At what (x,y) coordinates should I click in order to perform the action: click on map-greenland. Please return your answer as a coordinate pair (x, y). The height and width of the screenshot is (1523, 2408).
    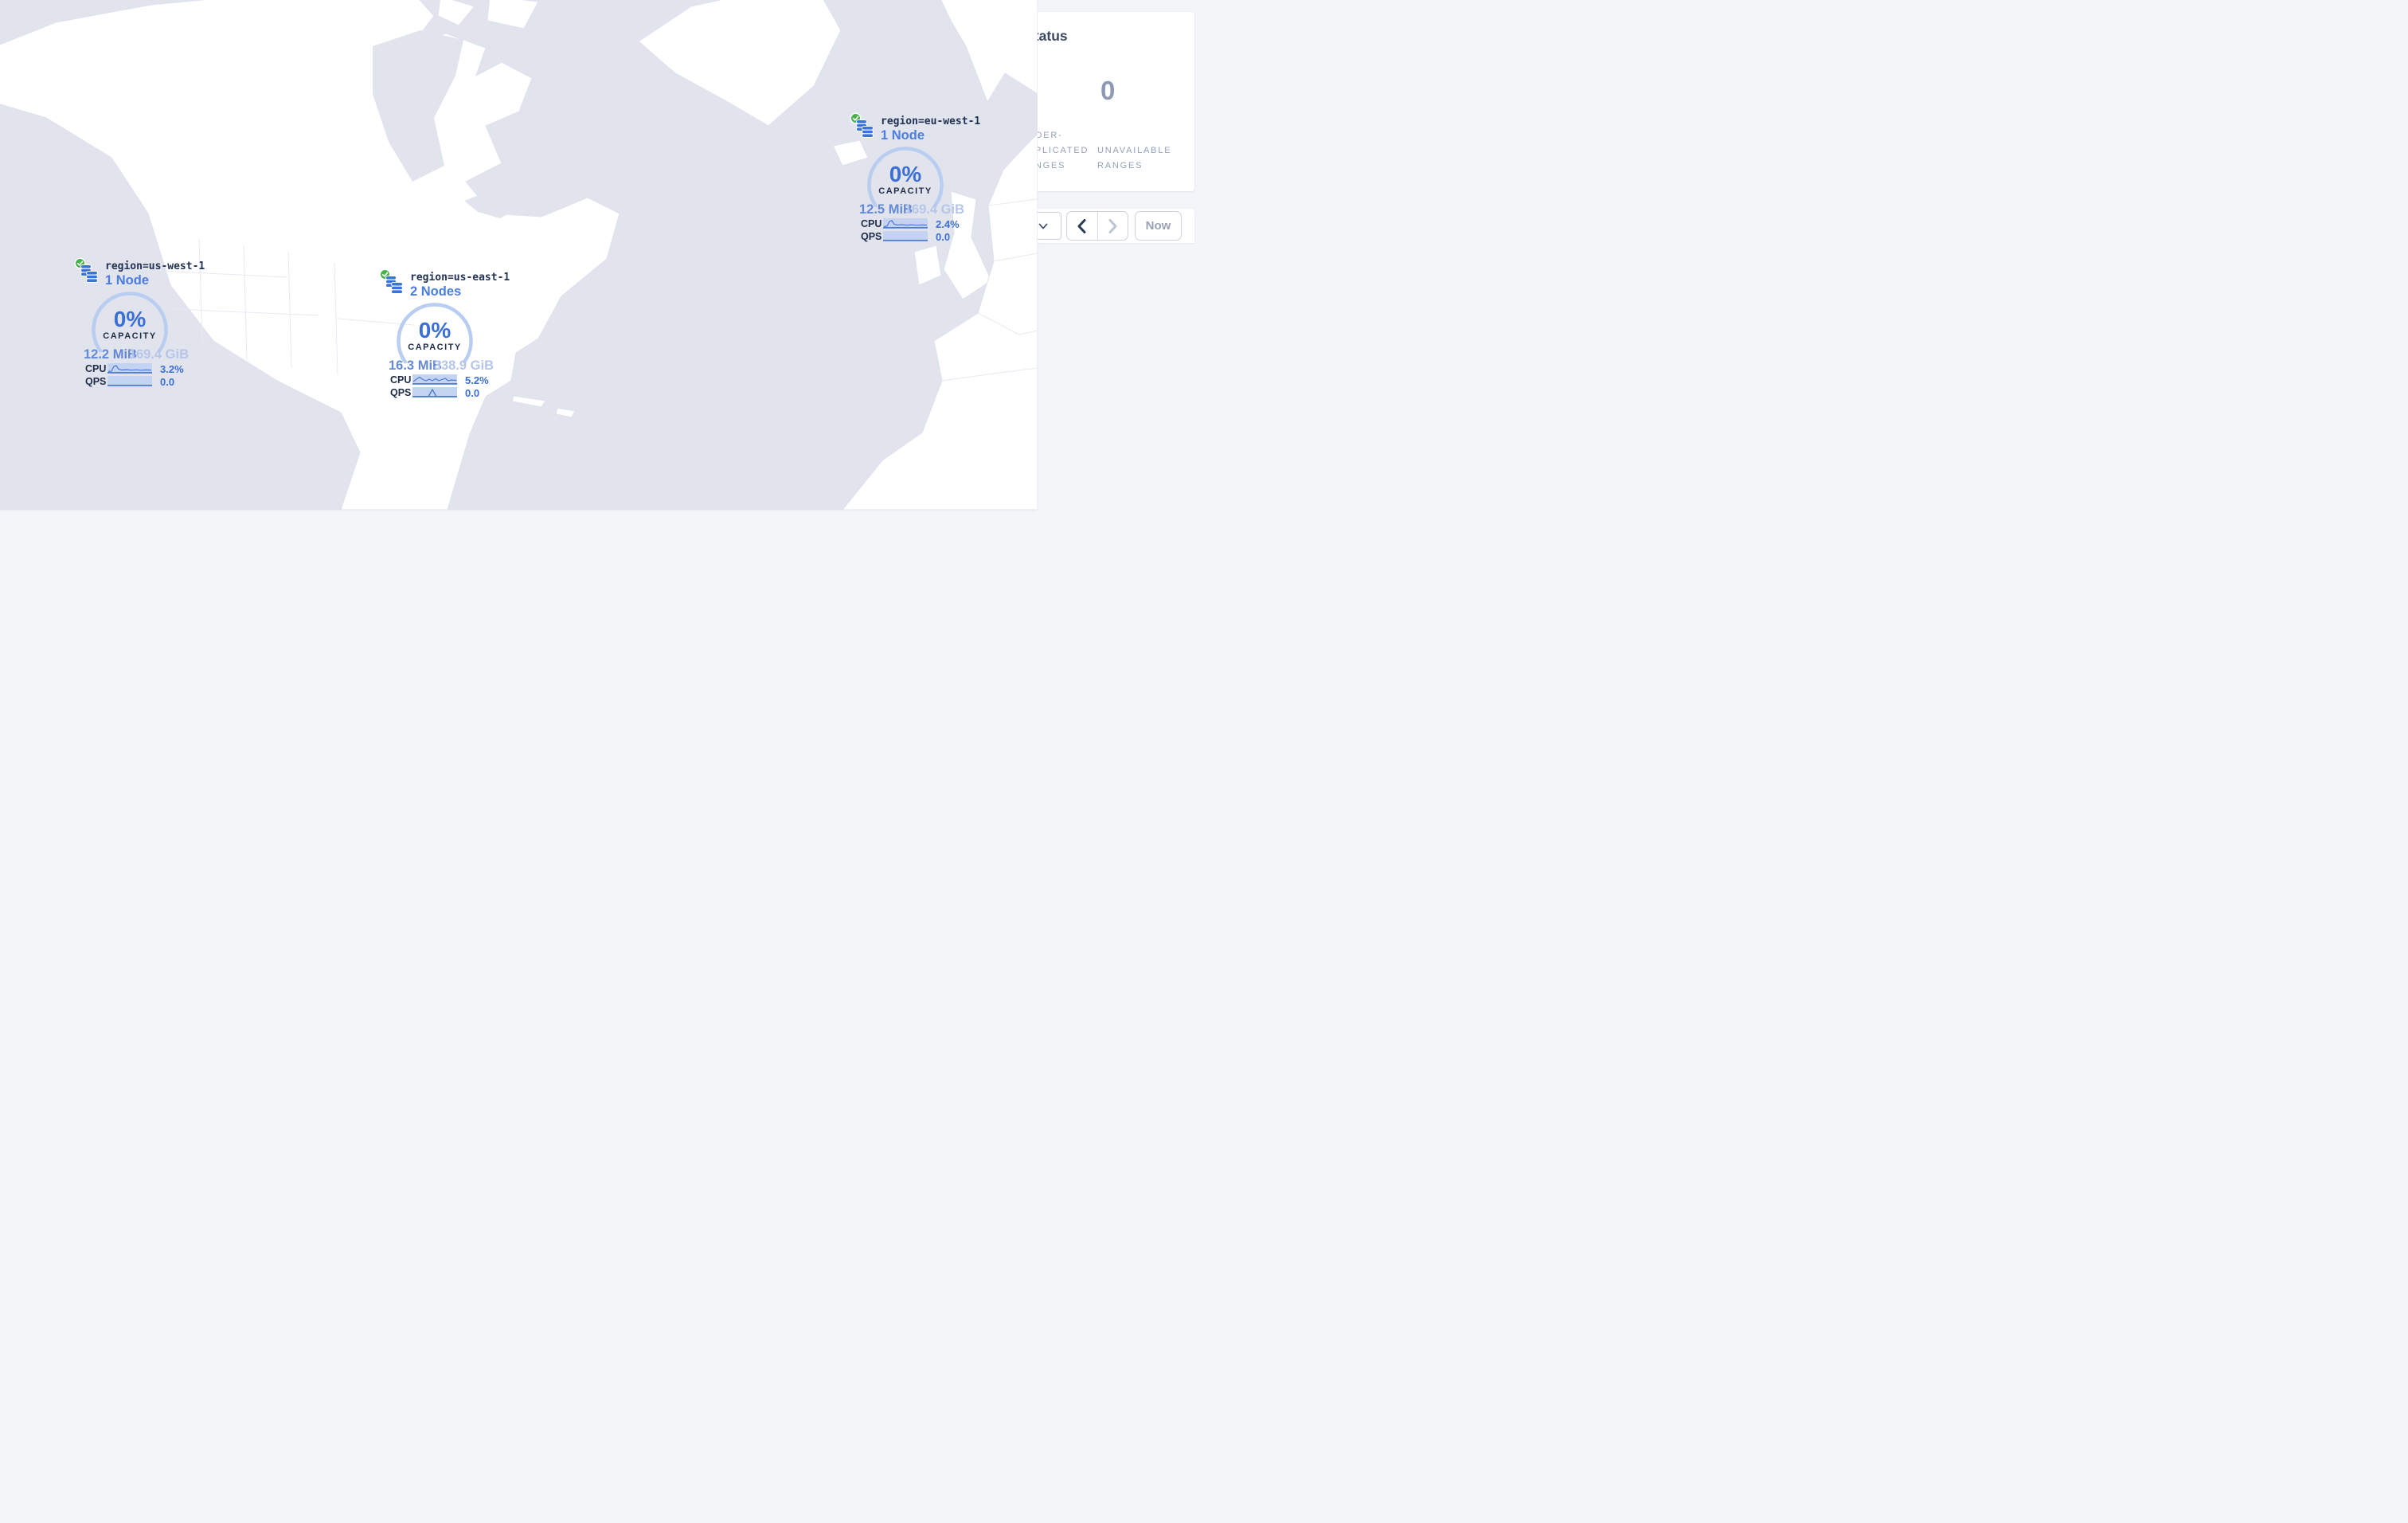
    Looking at the image, I should click on (740, 63).